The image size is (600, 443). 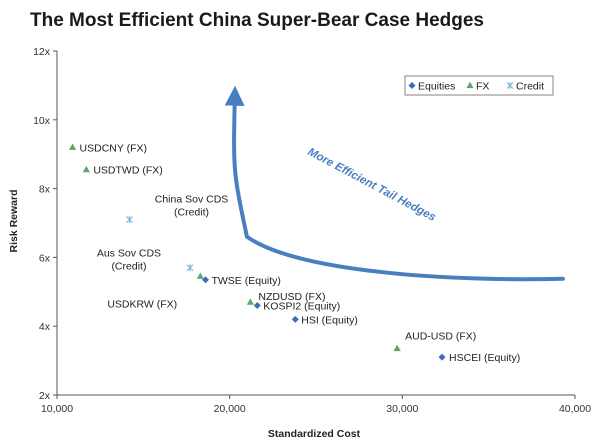 What do you see at coordinates (45, 224) in the screenshot?
I see `y-ticks: 2x 4x 6x 8x 10x 12x` at bounding box center [45, 224].